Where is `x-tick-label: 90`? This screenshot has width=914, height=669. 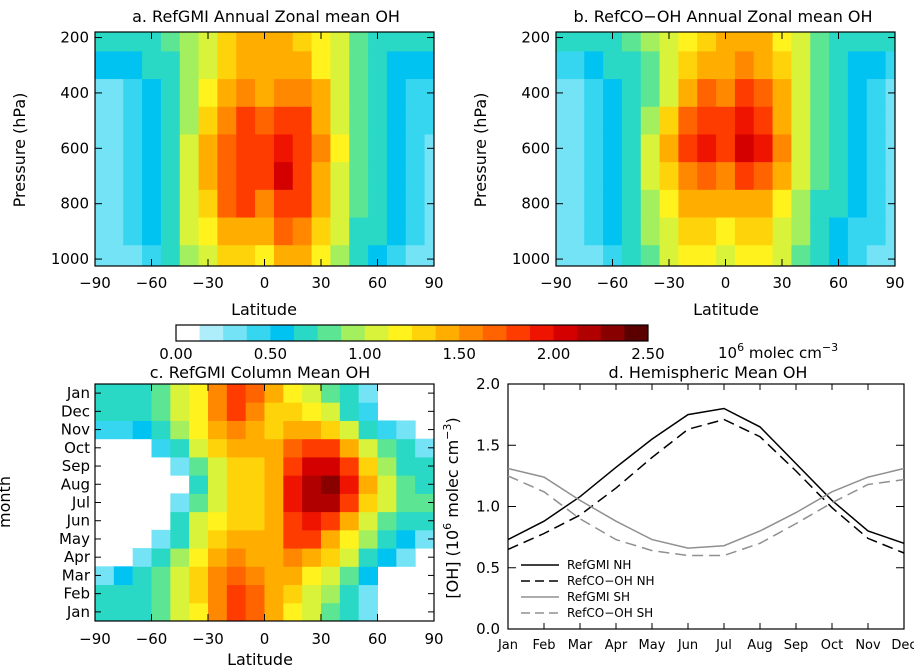
x-tick-label: 90 is located at coordinates (433, 639).